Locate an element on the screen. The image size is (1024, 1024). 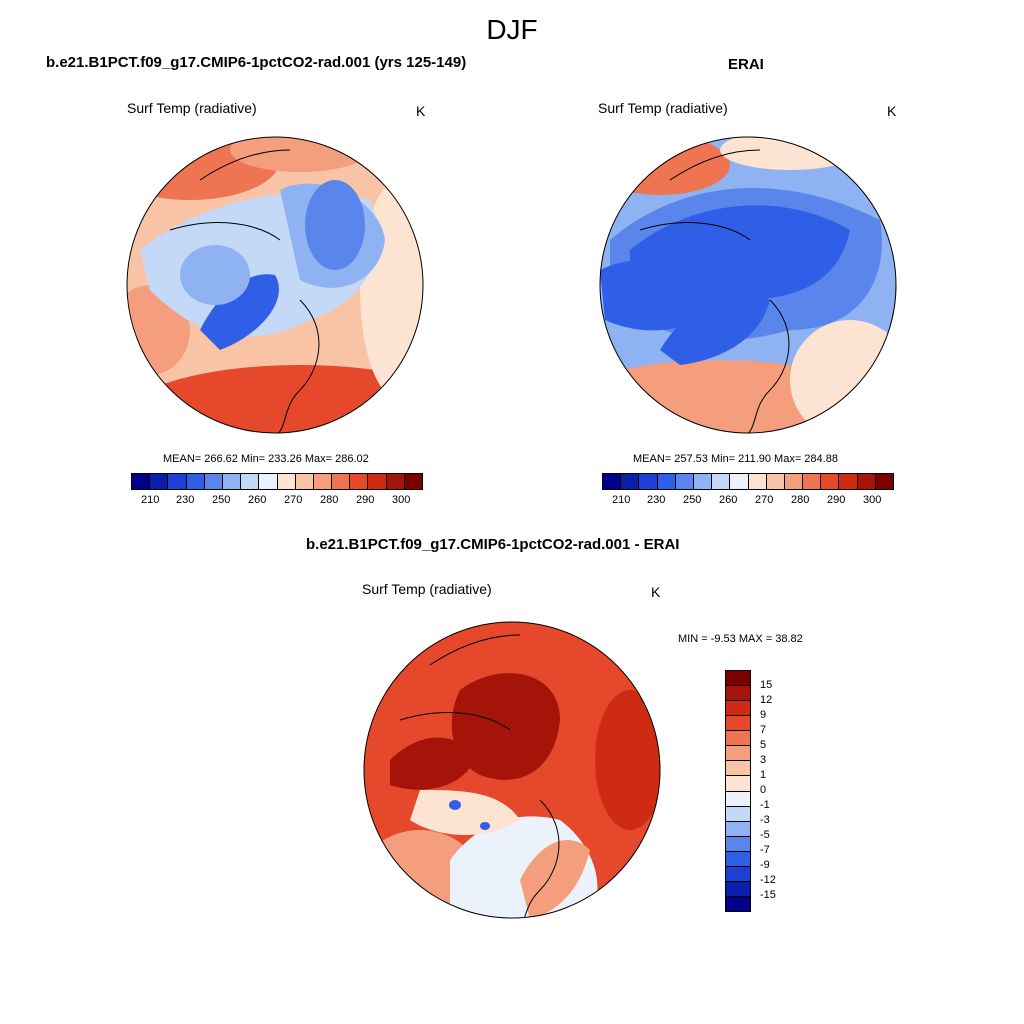
right-cbar-tick: 270 is located at coordinates (764, 500).